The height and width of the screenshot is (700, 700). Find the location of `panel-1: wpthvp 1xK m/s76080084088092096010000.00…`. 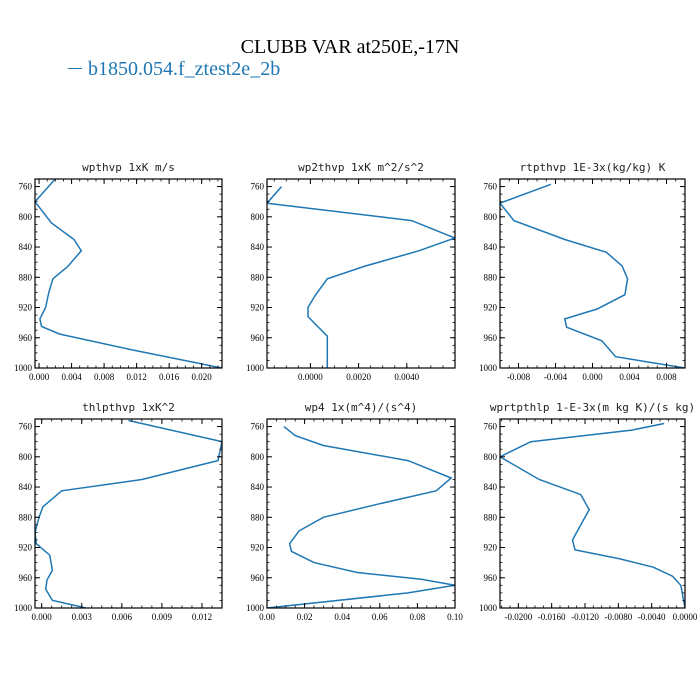

panel-1: wpthvp 1xK m/s76080084088092096010000.00… is located at coordinates (118, 271).